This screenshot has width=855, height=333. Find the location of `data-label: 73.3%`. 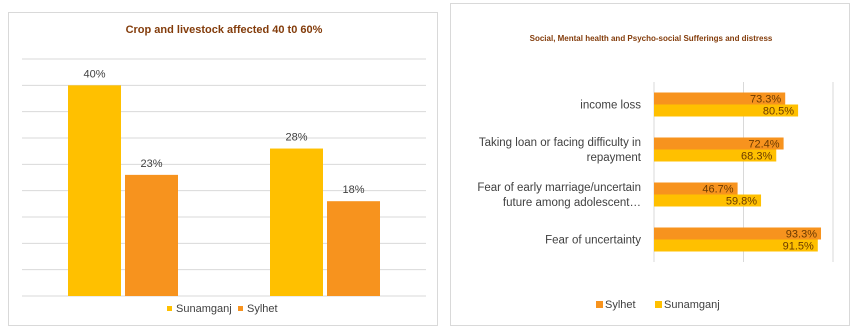

data-label: 73.3% is located at coordinates (765, 100).